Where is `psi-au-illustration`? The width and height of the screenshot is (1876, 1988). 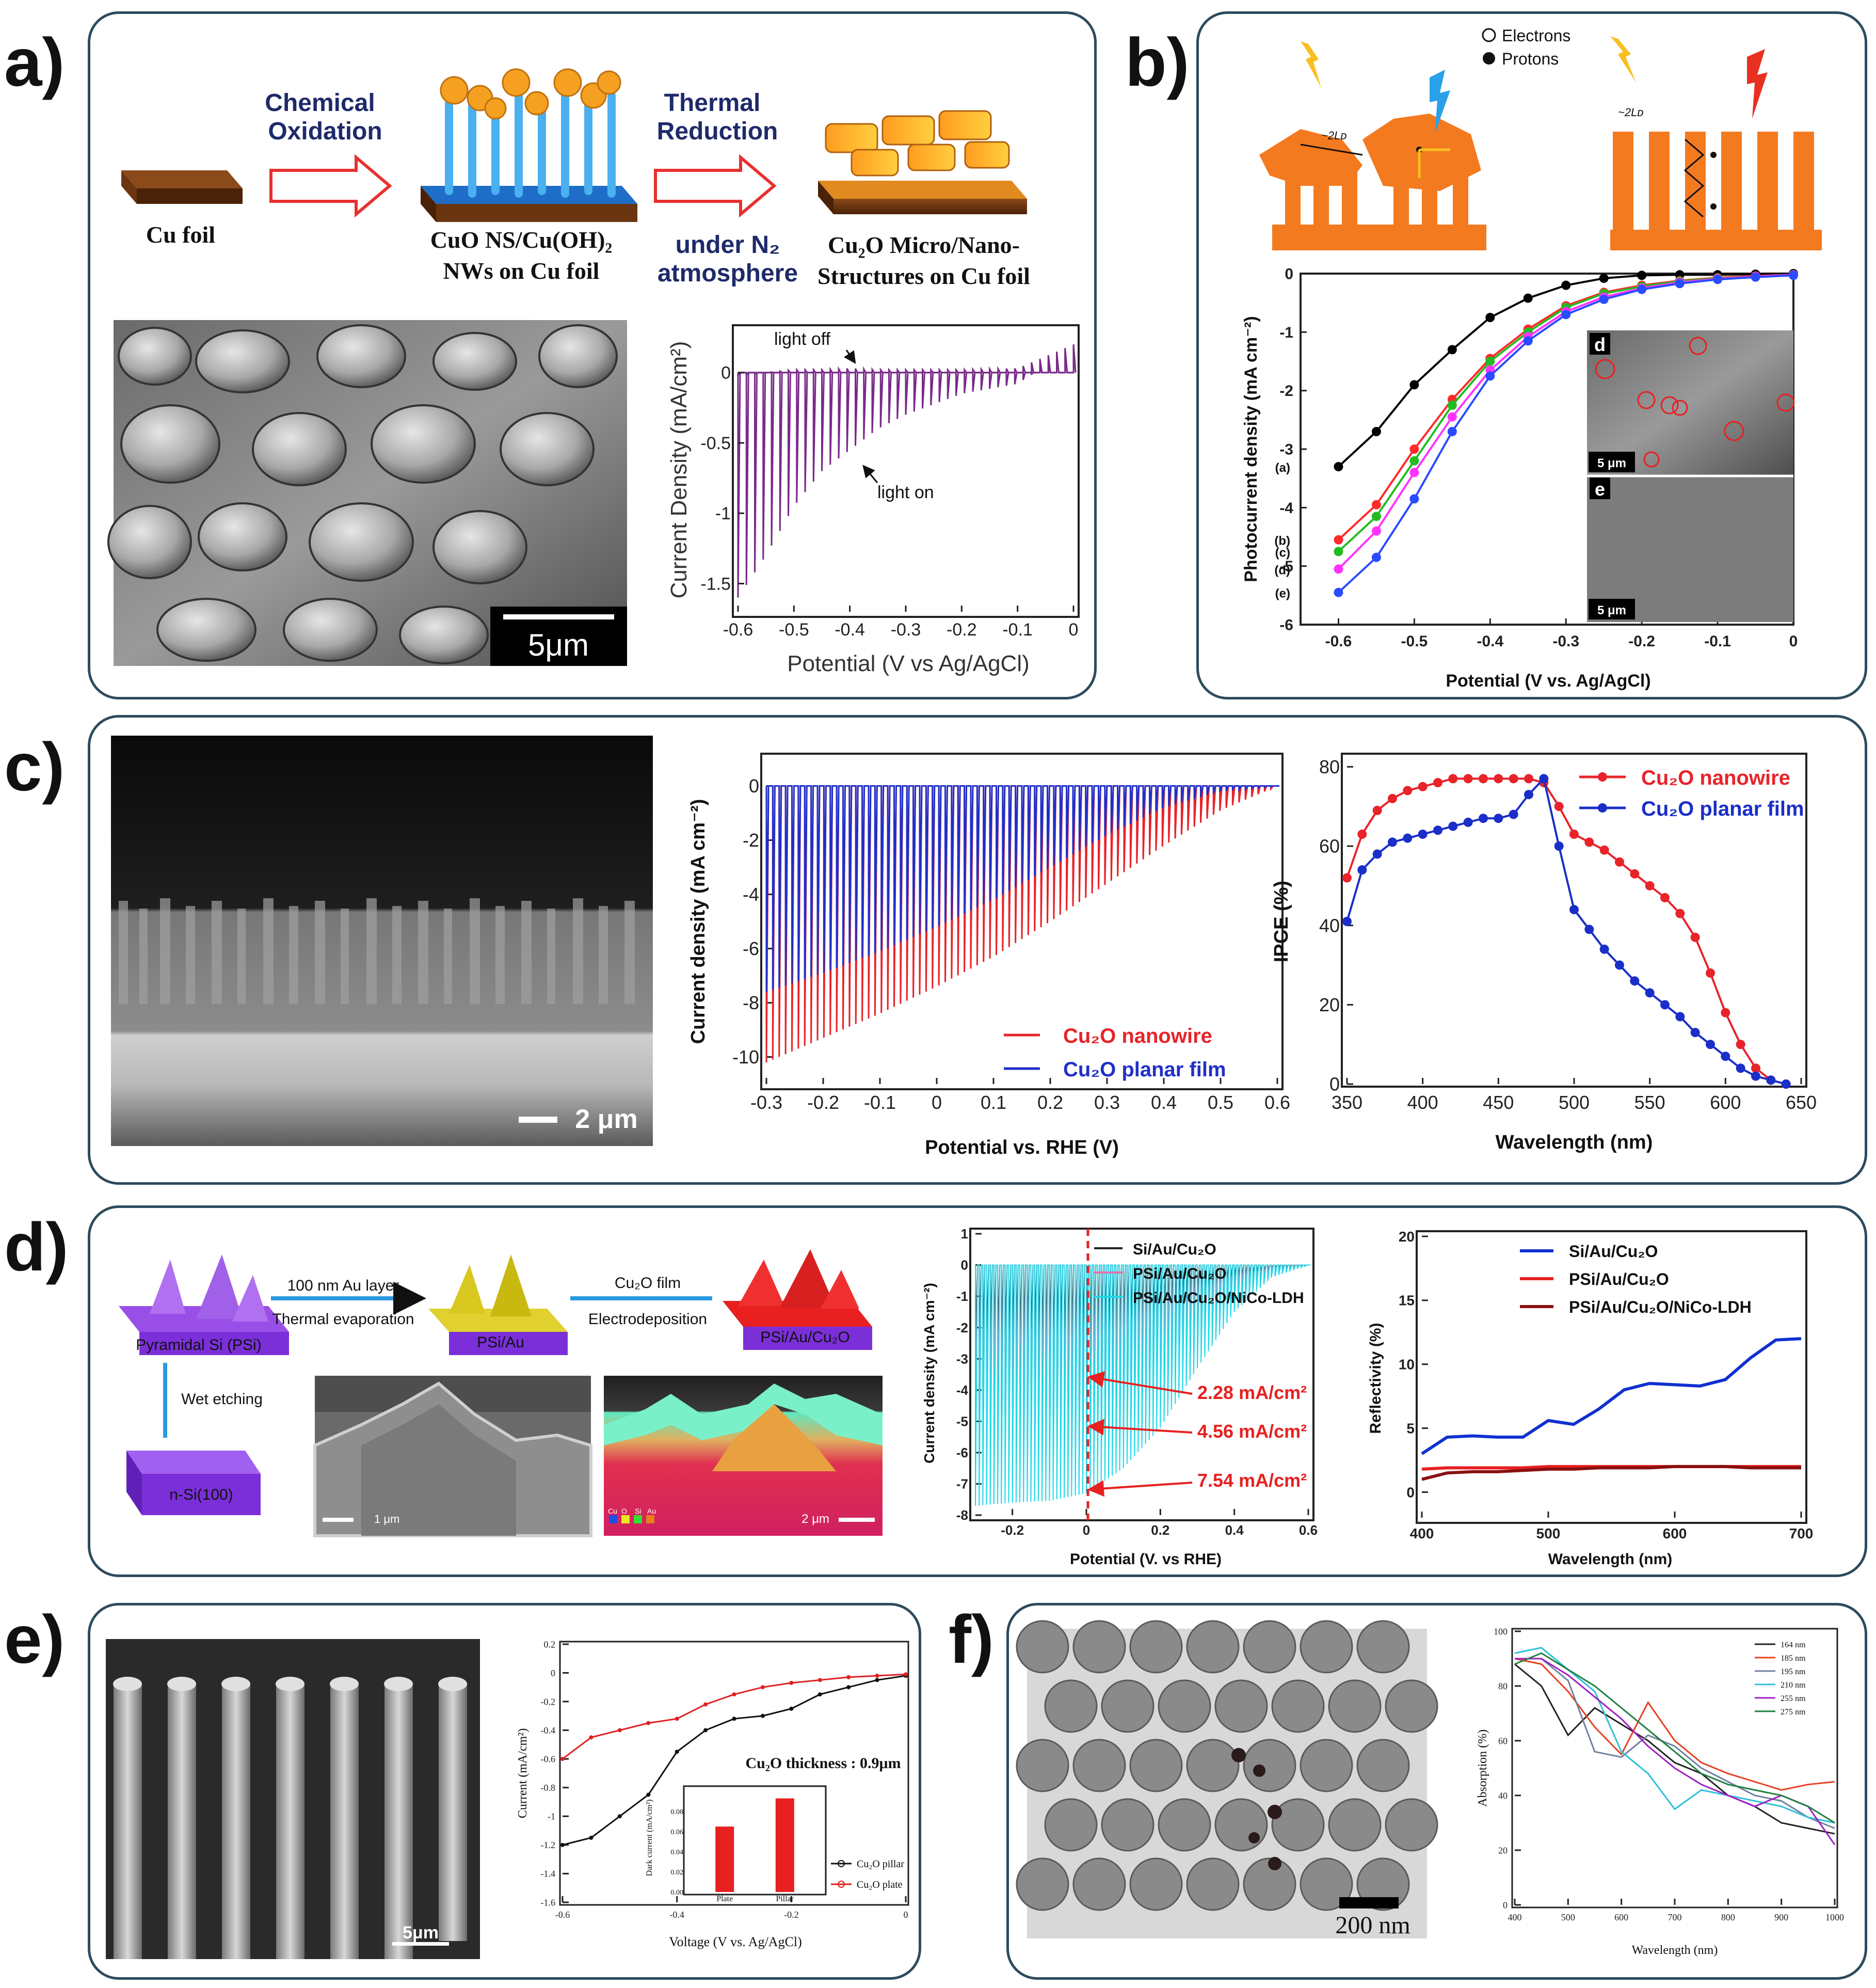
psi-au-illustration is located at coordinates (498, 1305).